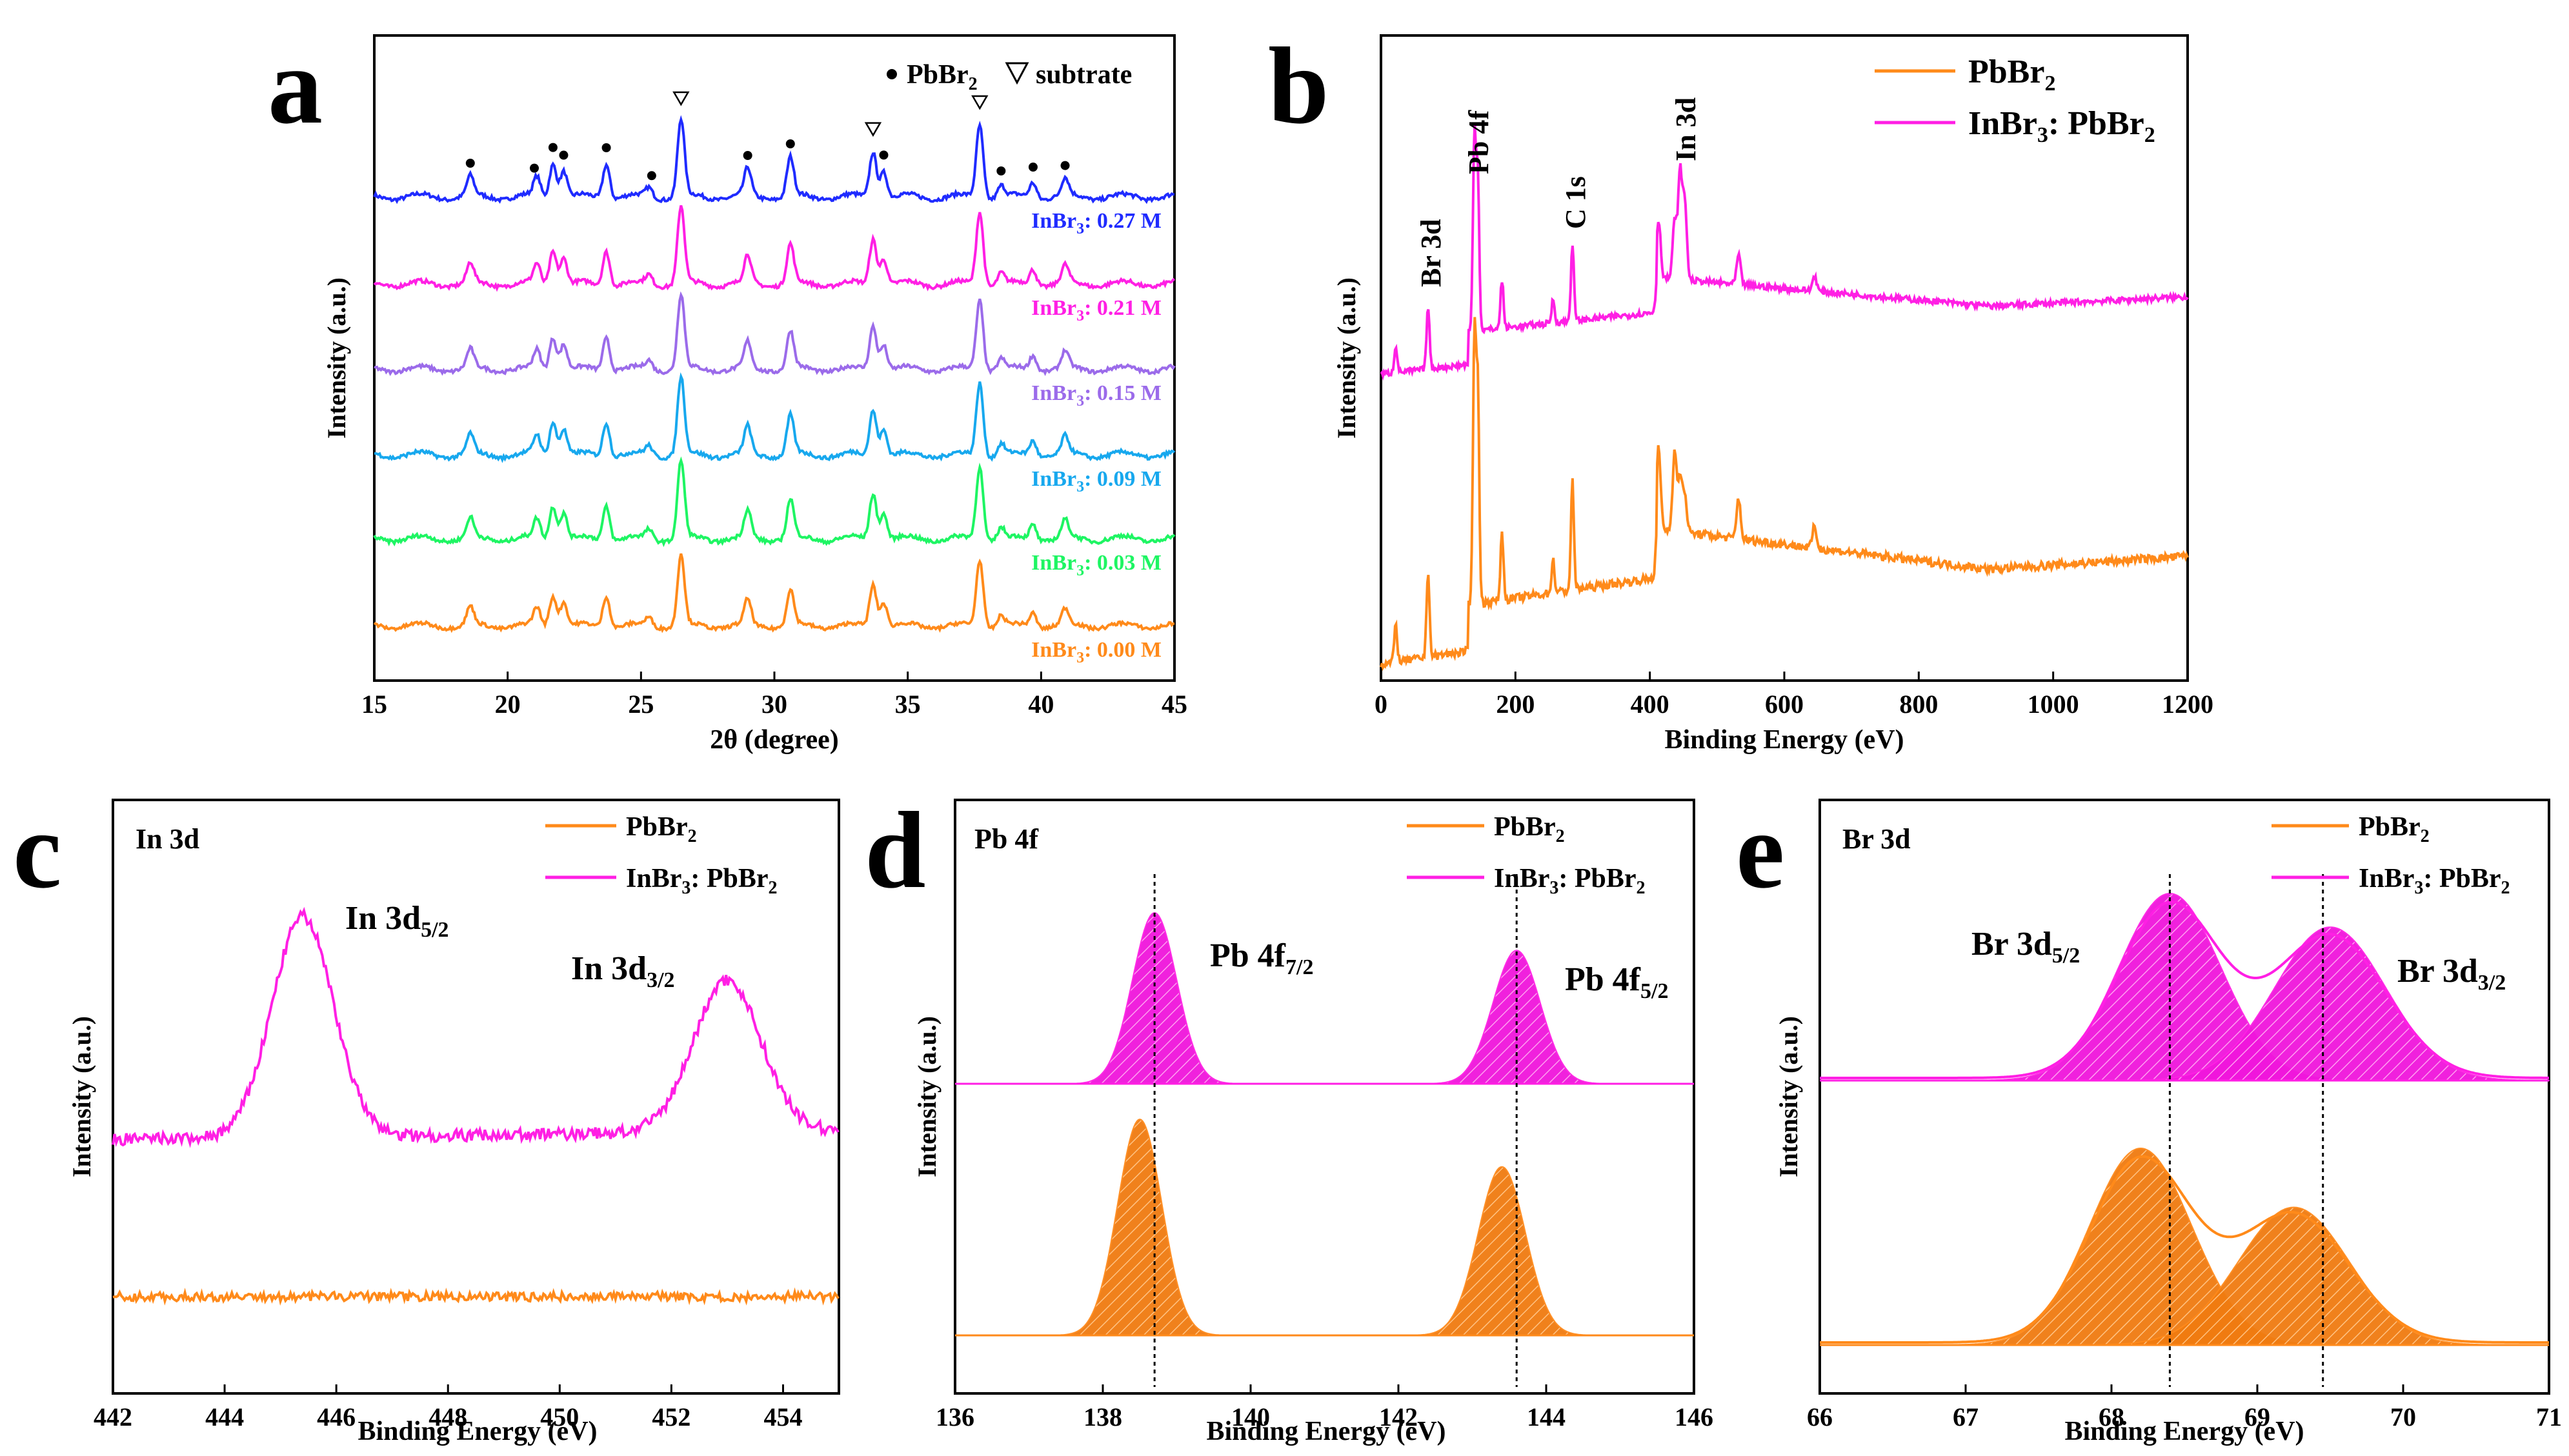  Describe the element at coordinates (1324, 1097) in the screenshot. I see `panel-d-frame` at that location.